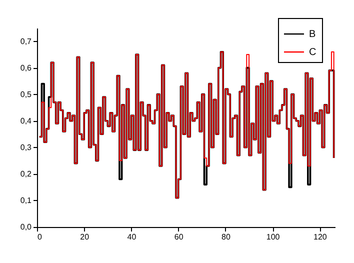 Image resolution: width=354 pixels, height=263 pixels. What do you see at coordinates (26, 94) in the screenshot?
I see `y-tick-label: 0,5` at bounding box center [26, 94].